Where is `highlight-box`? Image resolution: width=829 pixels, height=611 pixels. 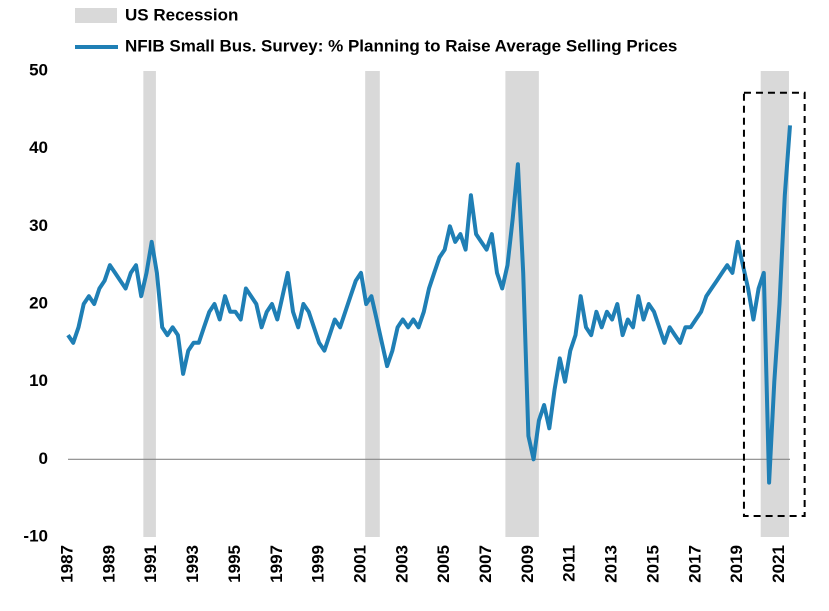 highlight-box is located at coordinates (774, 304).